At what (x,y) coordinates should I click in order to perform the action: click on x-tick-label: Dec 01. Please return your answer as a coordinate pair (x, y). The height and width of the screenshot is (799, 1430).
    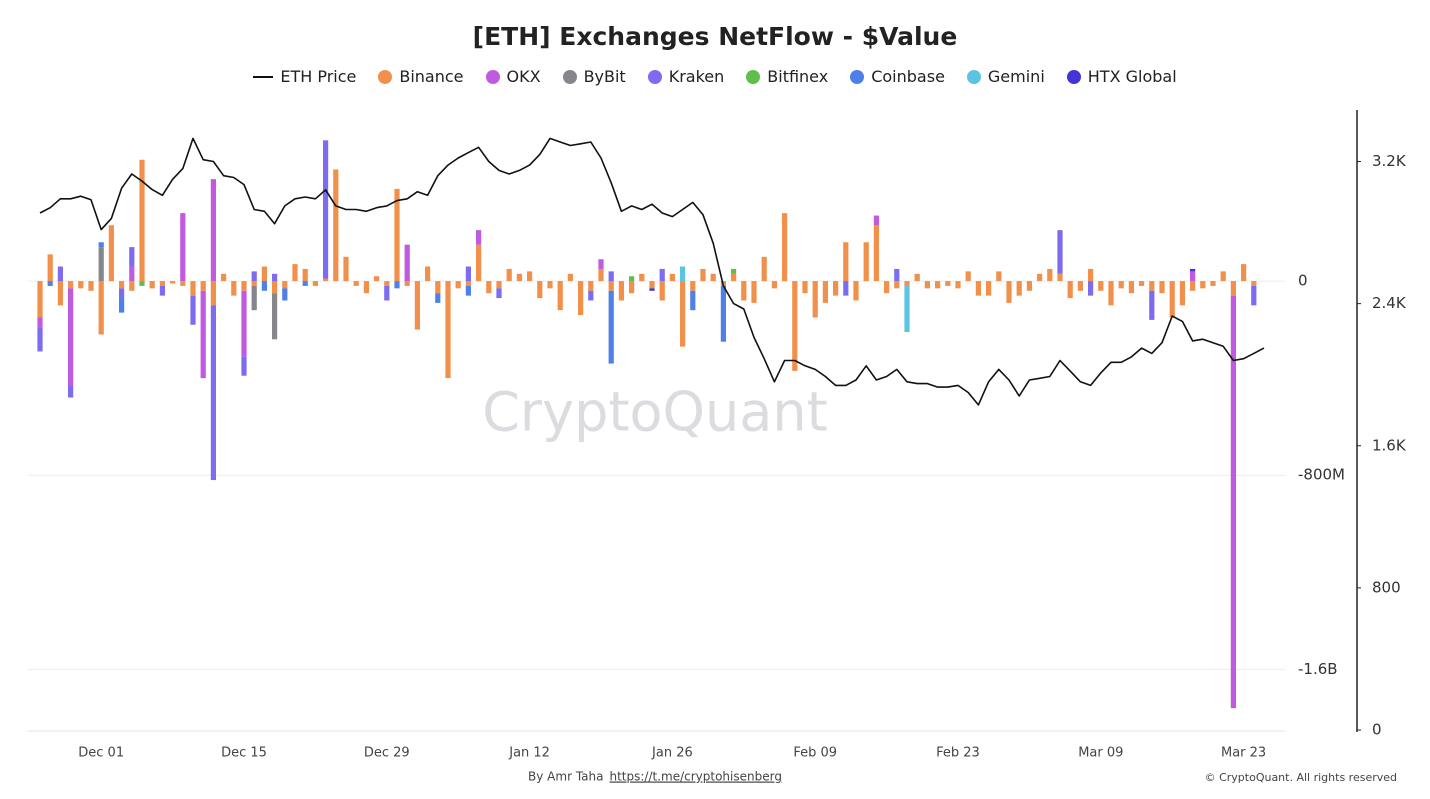
    Looking at the image, I should click on (101, 753).